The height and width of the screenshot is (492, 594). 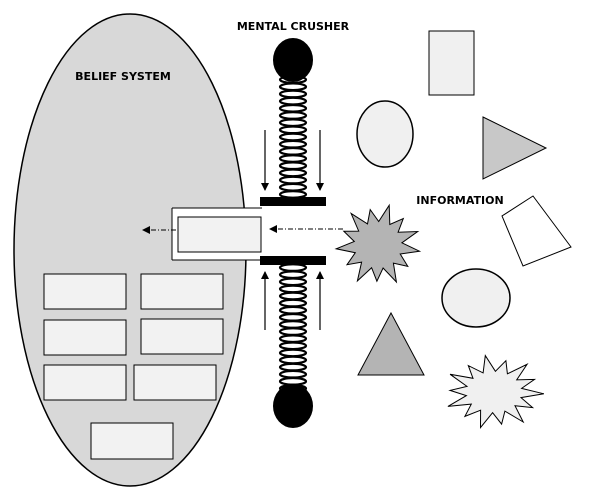 I want to click on info-right-triangle, so click(x=515, y=148).